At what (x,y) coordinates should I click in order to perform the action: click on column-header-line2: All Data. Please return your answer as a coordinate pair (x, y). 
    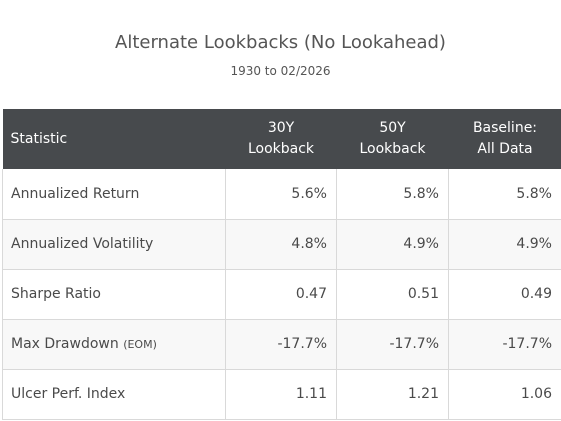
    Looking at the image, I should click on (505, 149).